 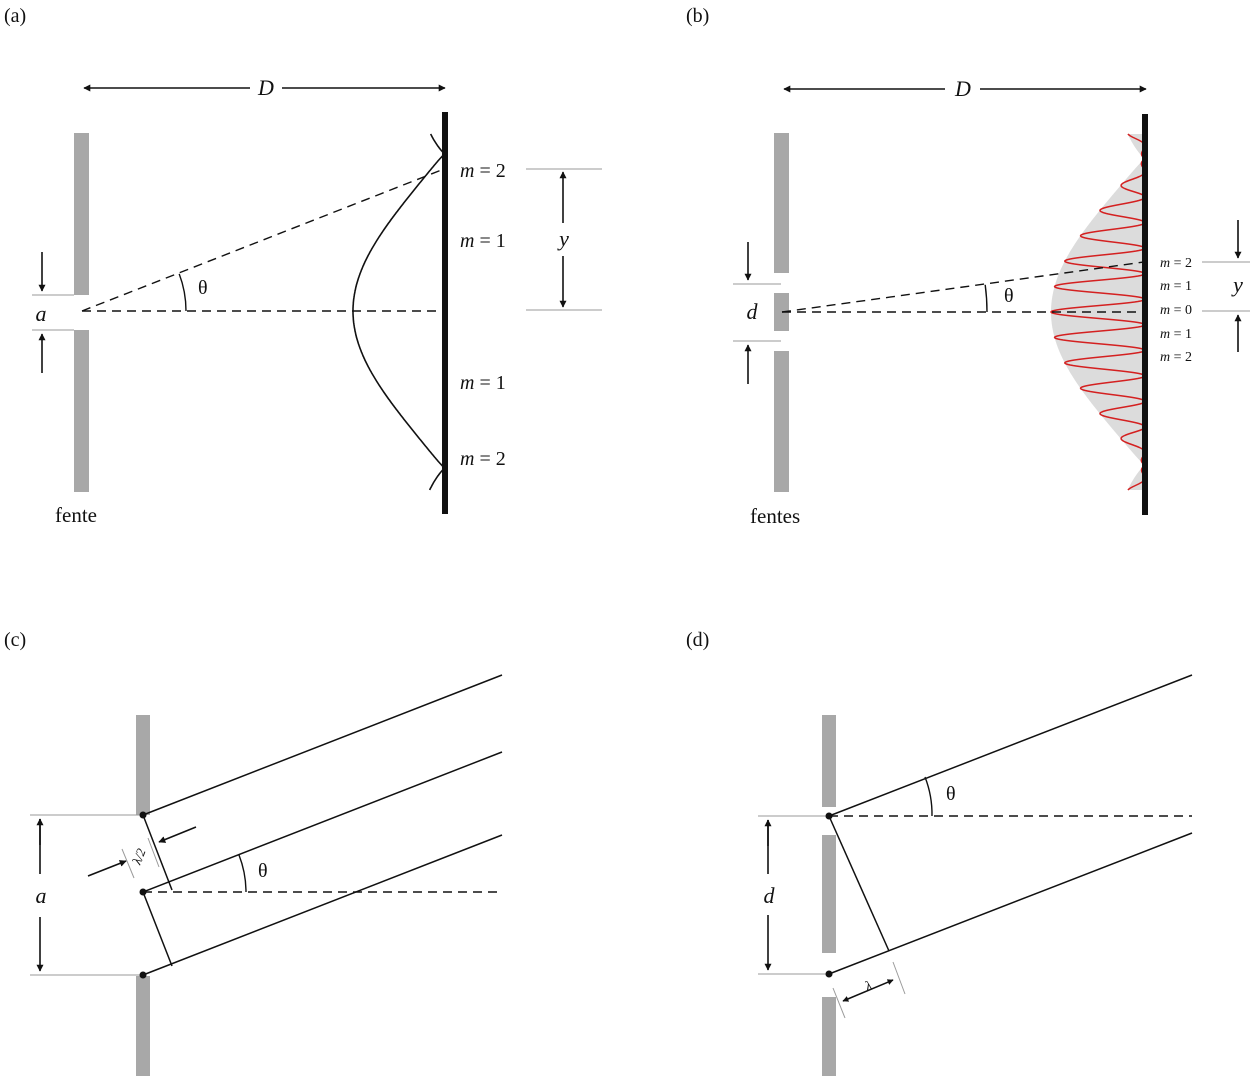 I want to click on slit-barrier-lower, so click(x=81, y=411).